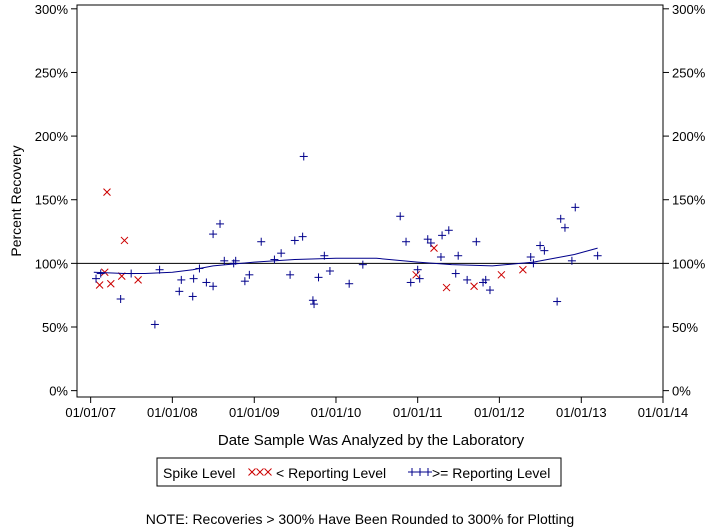 This screenshot has width=720, height=528. I want to click on y-tick-label-right: 300%, so click(689, 9).